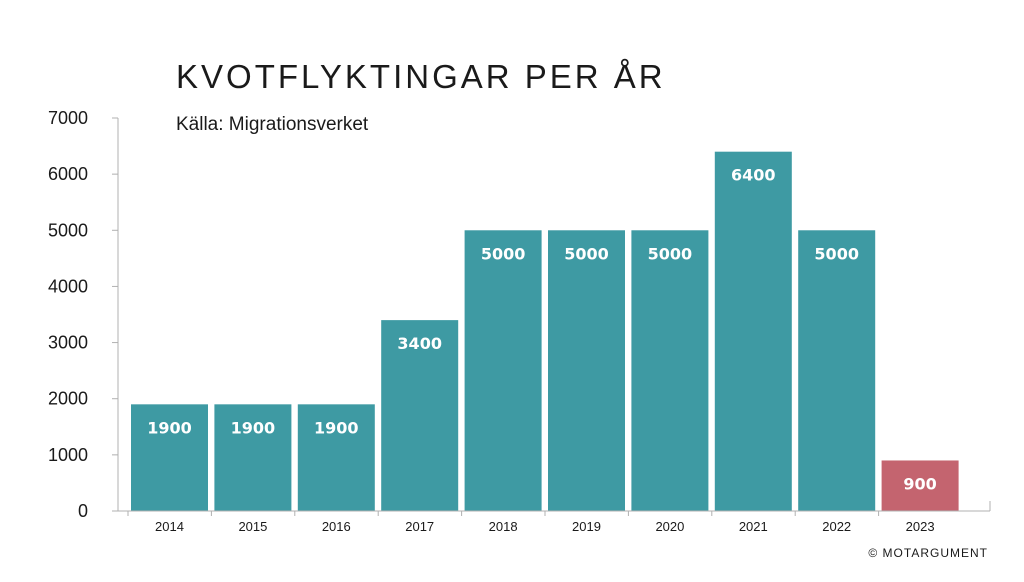 The image size is (1024, 582). Describe the element at coordinates (68, 343) in the screenshot. I see `y-tick-label: 3000` at that location.